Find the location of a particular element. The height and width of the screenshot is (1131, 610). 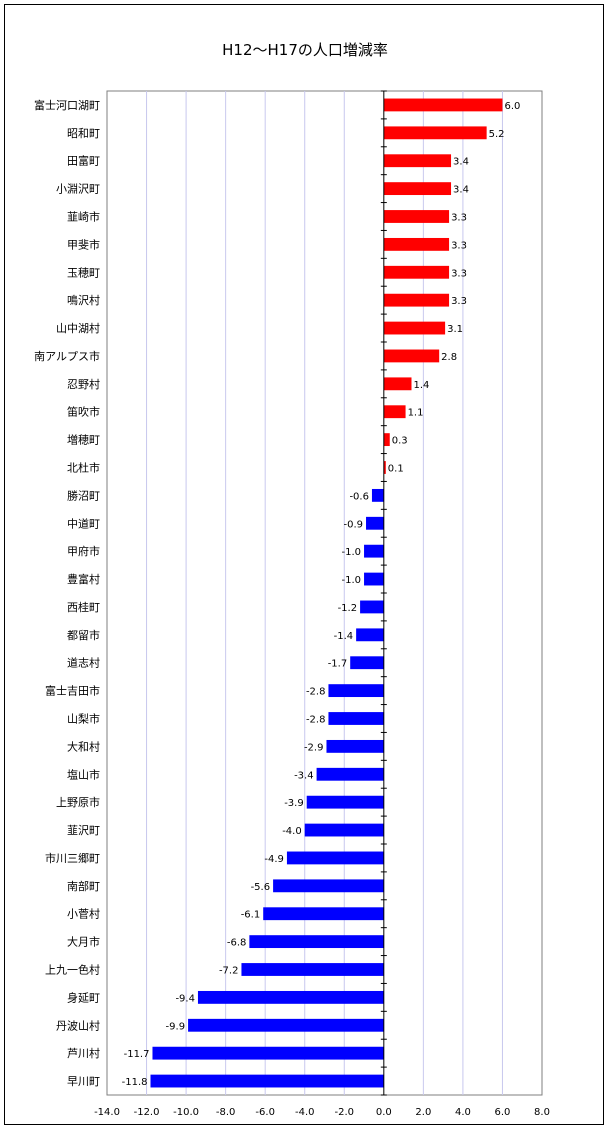

data-label: -1.2 is located at coordinates (348, 608).